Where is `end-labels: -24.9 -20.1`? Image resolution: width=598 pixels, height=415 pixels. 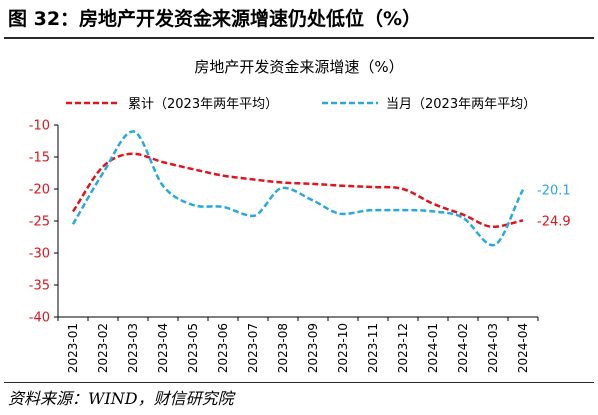
end-labels: -24.9 -20.1 is located at coordinates (554, 207).